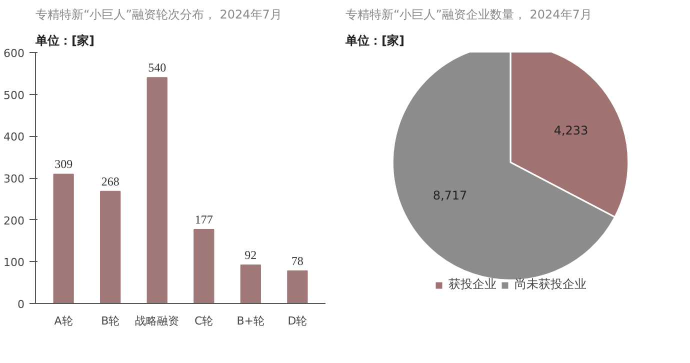 The width and height of the screenshot is (690, 363). I want to click on y-tick-label: 0, so click(21, 304).